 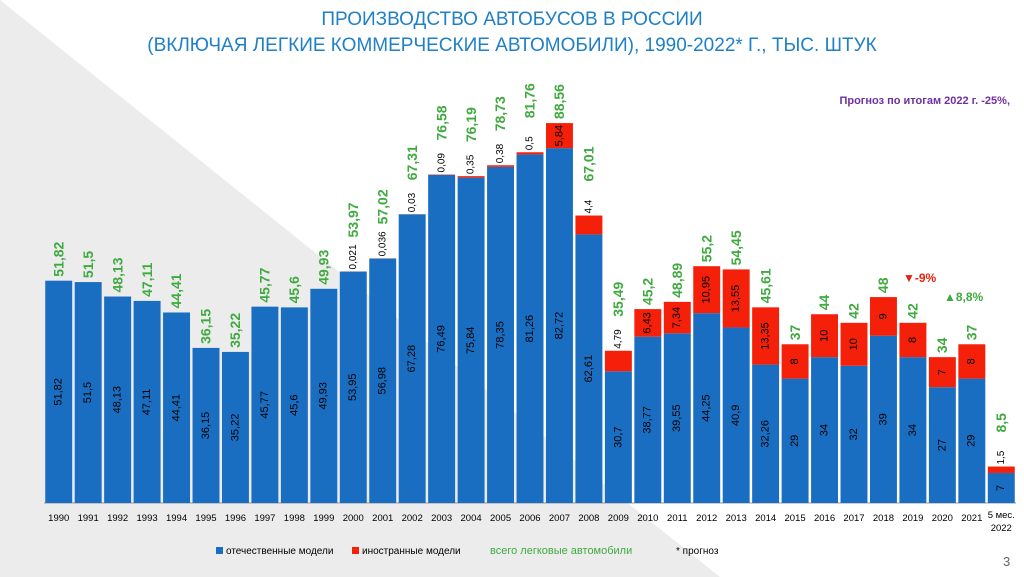 I want to click on total-label: 45,6, so click(x=294, y=289).